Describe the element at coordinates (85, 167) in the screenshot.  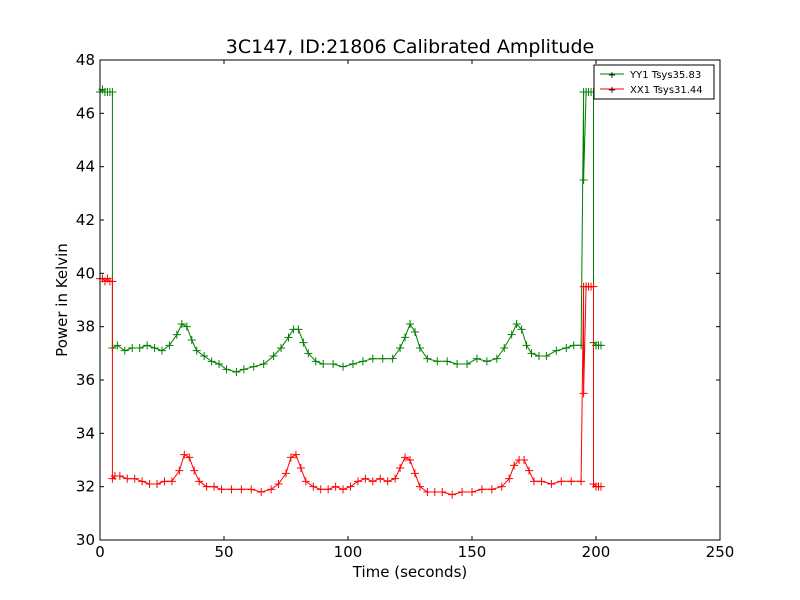
I see `y-tick-label: 44` at that location.